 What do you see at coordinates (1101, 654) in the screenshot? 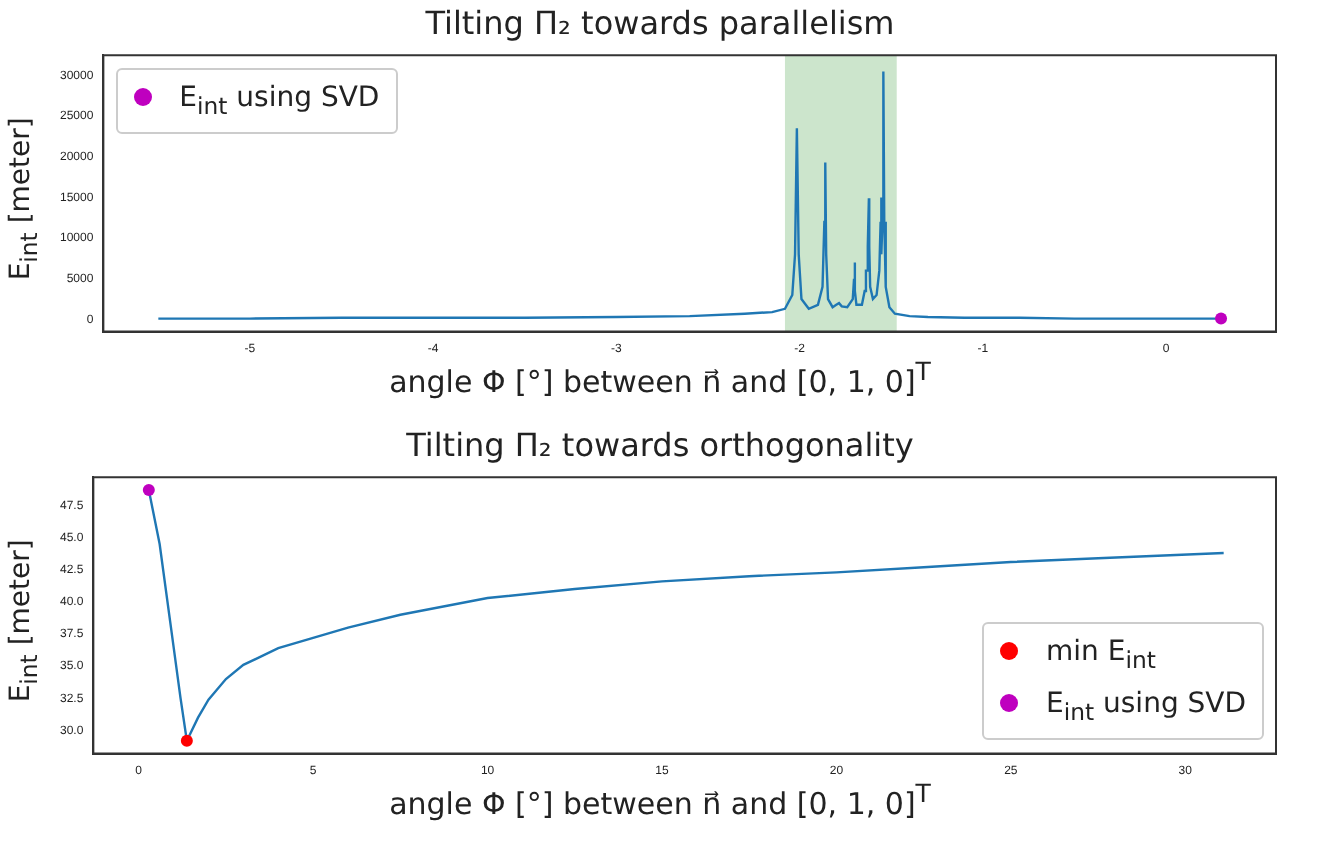
I see `legend-label: min E$_{int}$` at bounding box center [1101, 654].